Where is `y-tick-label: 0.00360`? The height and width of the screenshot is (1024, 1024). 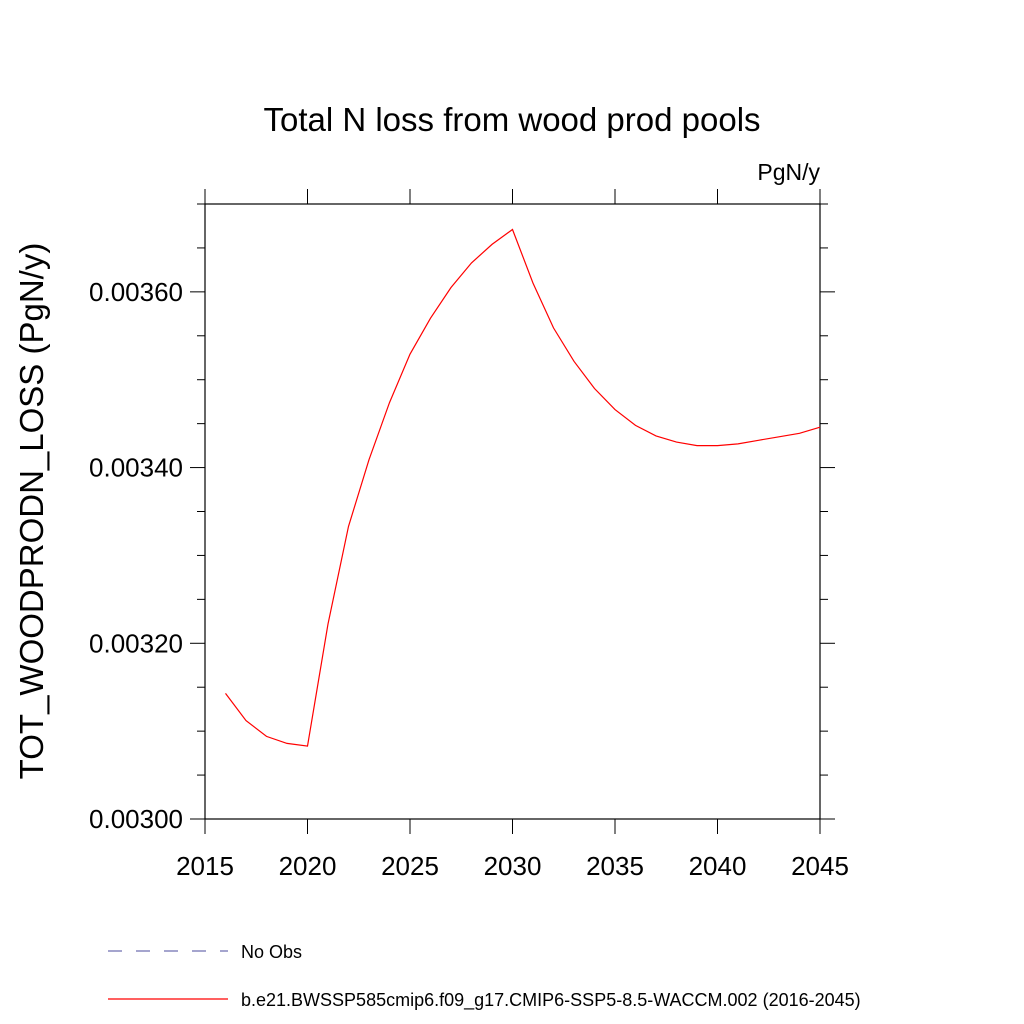
y-tick-label: 0.00360 is located at coordinates (136, 292).